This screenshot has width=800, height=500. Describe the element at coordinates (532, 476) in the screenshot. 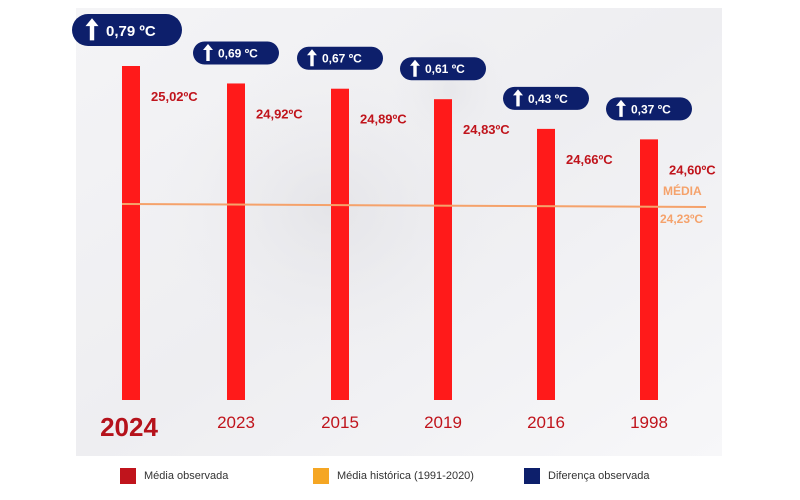

I see `legend-swatch-difference` at that location.